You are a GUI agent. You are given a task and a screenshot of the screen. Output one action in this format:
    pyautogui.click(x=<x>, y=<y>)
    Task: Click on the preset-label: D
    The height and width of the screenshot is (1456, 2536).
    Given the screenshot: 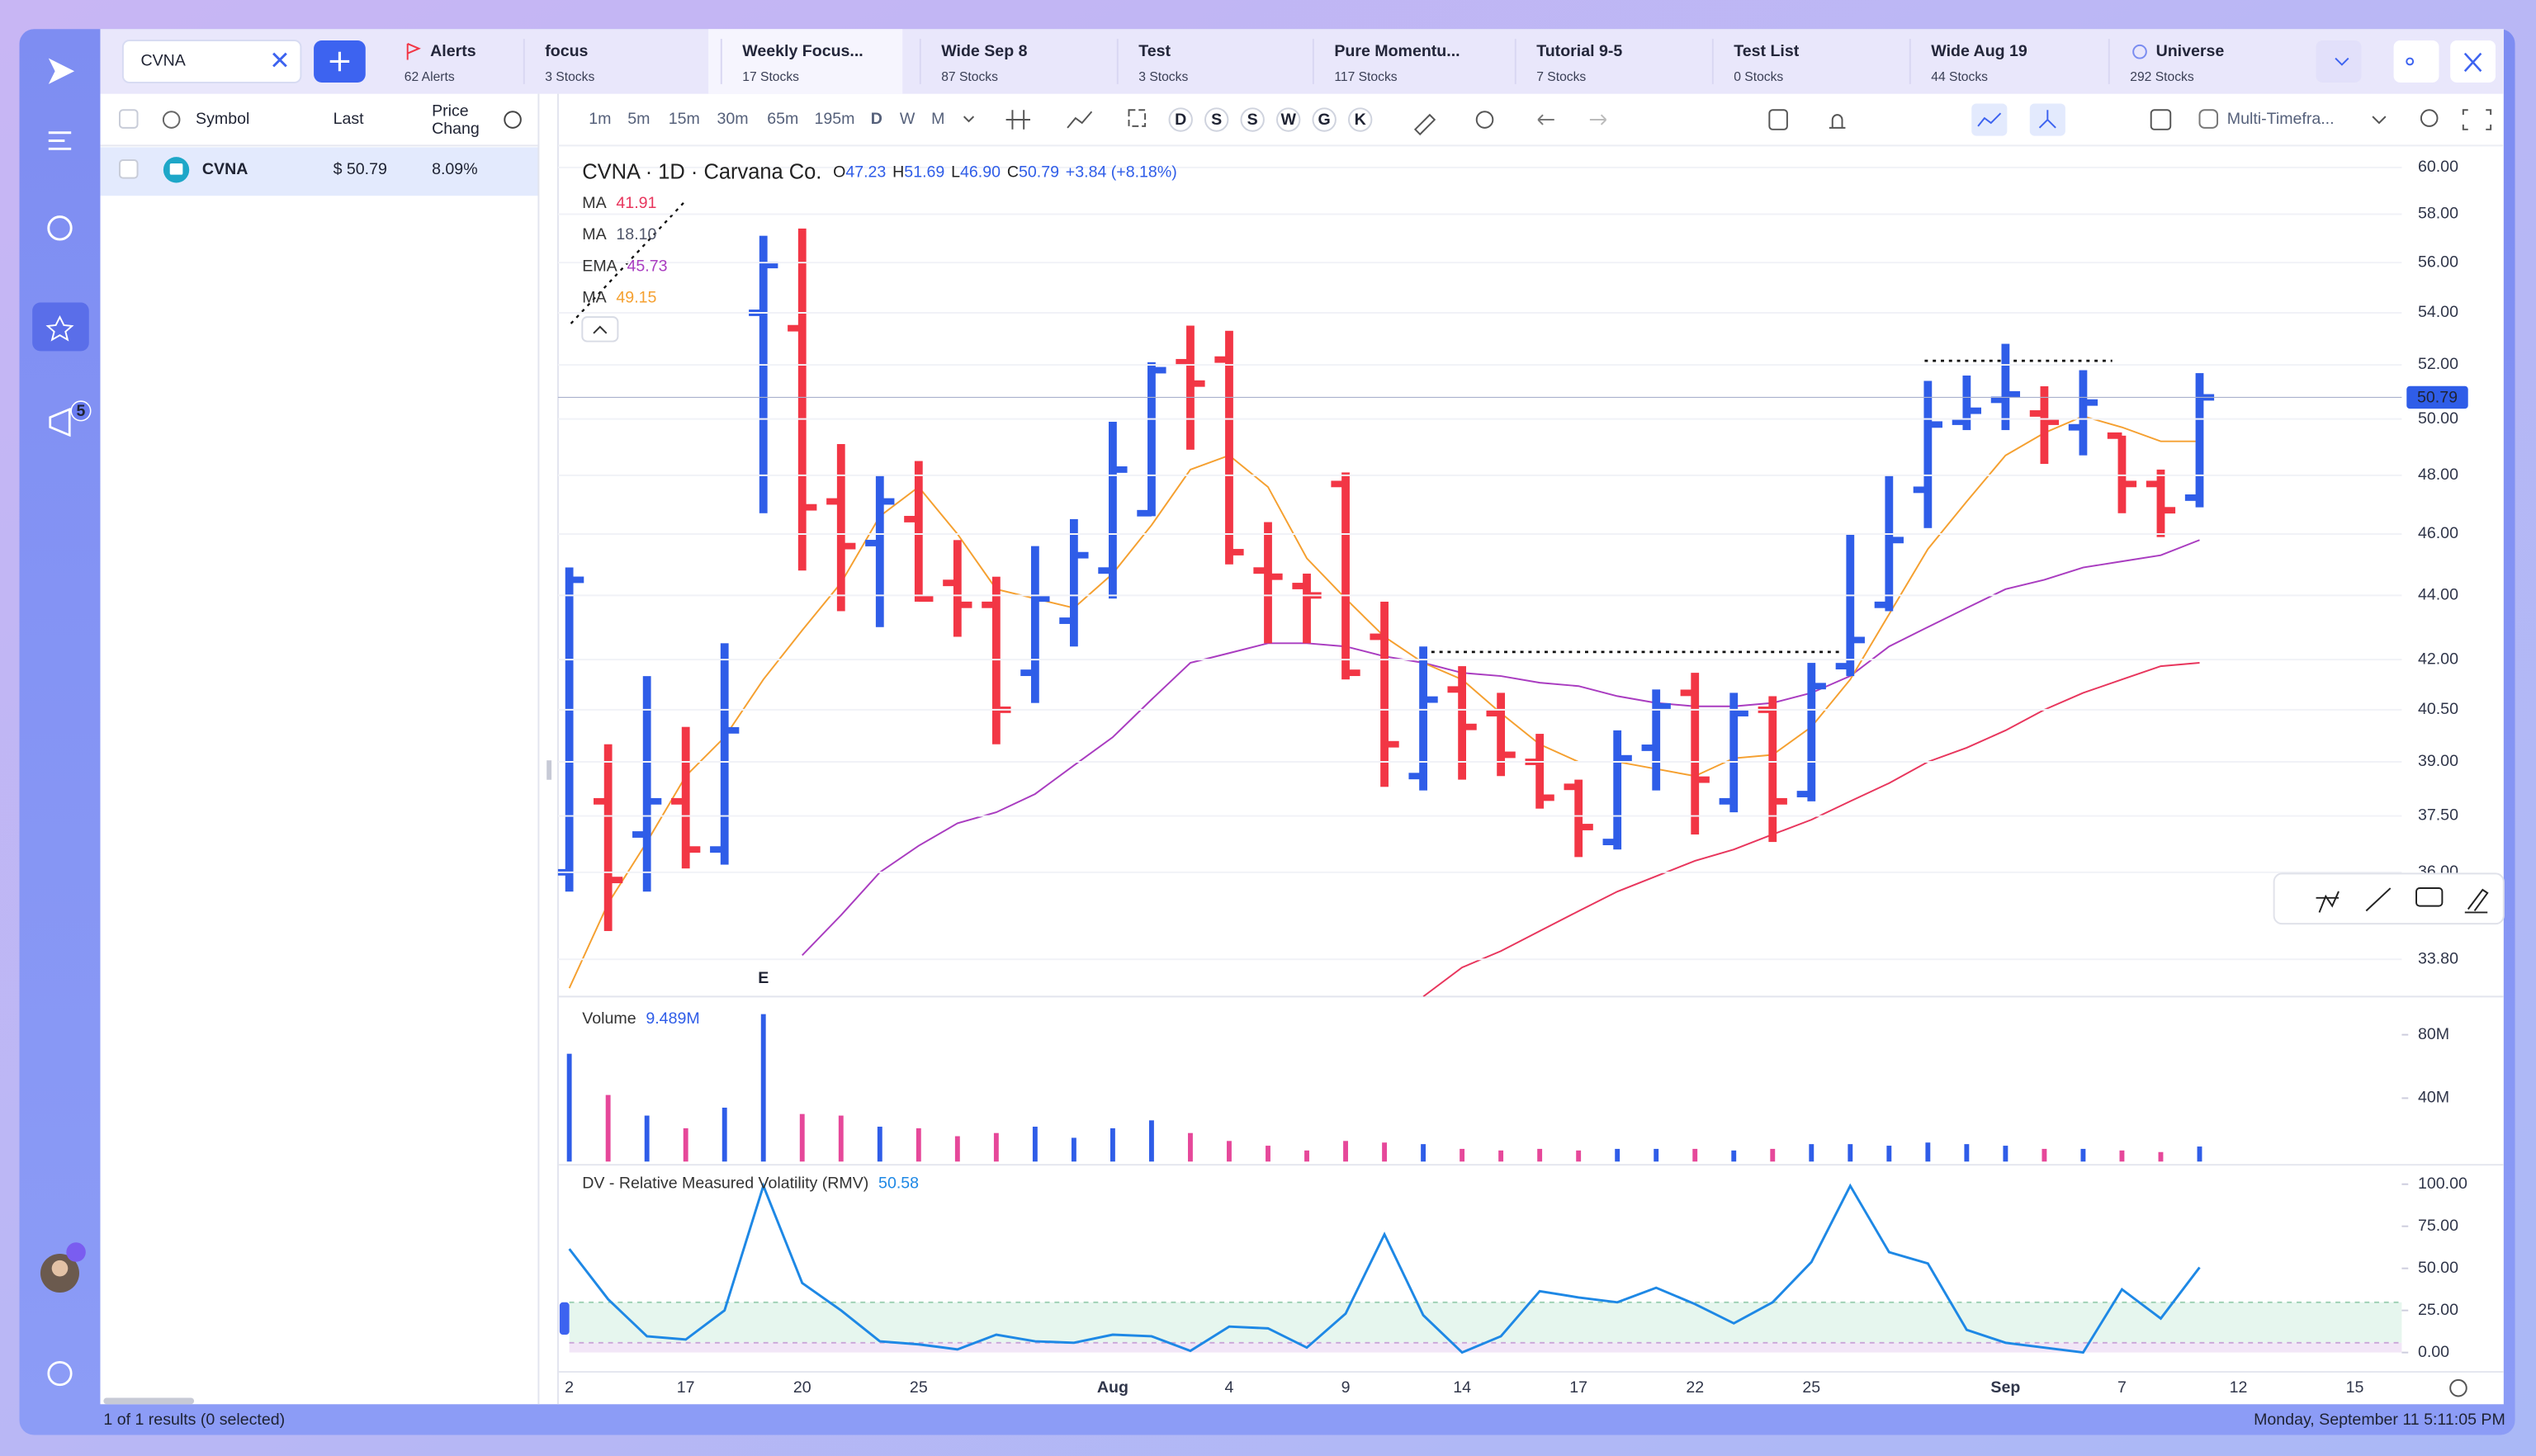 What is the action you would take?
    pyautogui.click(x=1180, y=120)
    